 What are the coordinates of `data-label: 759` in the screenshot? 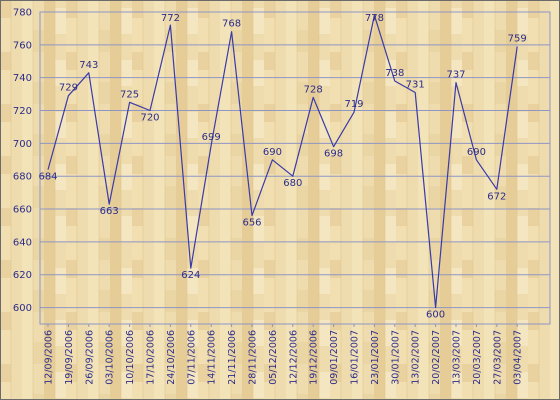 It's located at (517, 38).